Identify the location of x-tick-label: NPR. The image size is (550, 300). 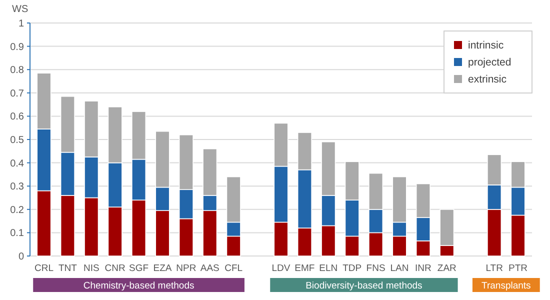
(186, 268).